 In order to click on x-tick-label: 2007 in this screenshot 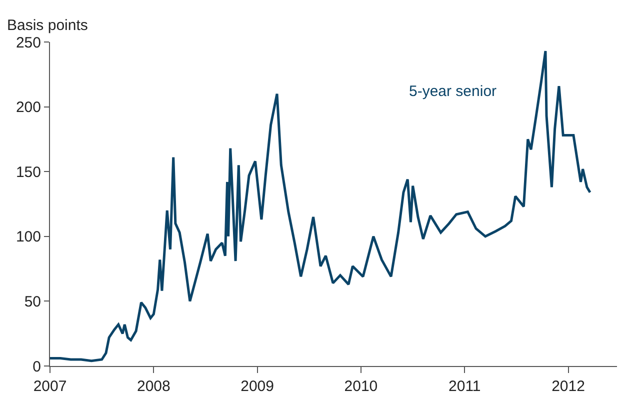, I will do `click(50, 386)`.